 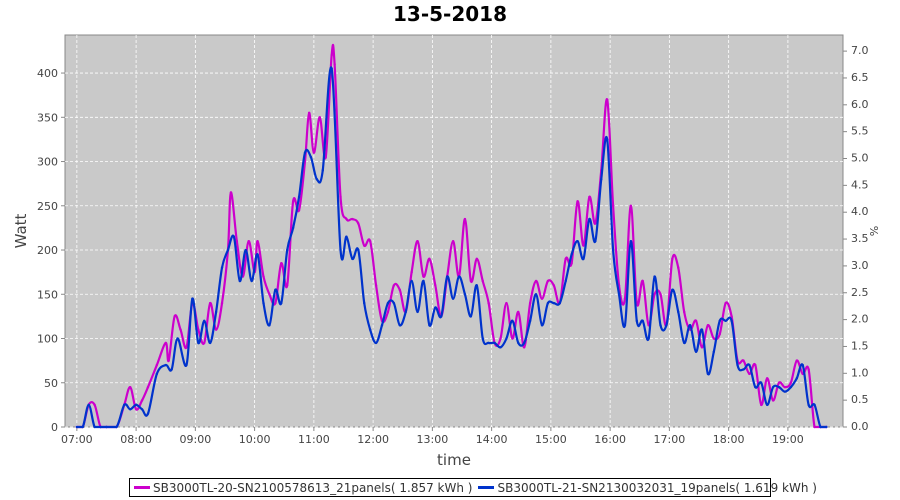 I want to click on y2-tick-label: 0.5, so click(x=860, y=399).